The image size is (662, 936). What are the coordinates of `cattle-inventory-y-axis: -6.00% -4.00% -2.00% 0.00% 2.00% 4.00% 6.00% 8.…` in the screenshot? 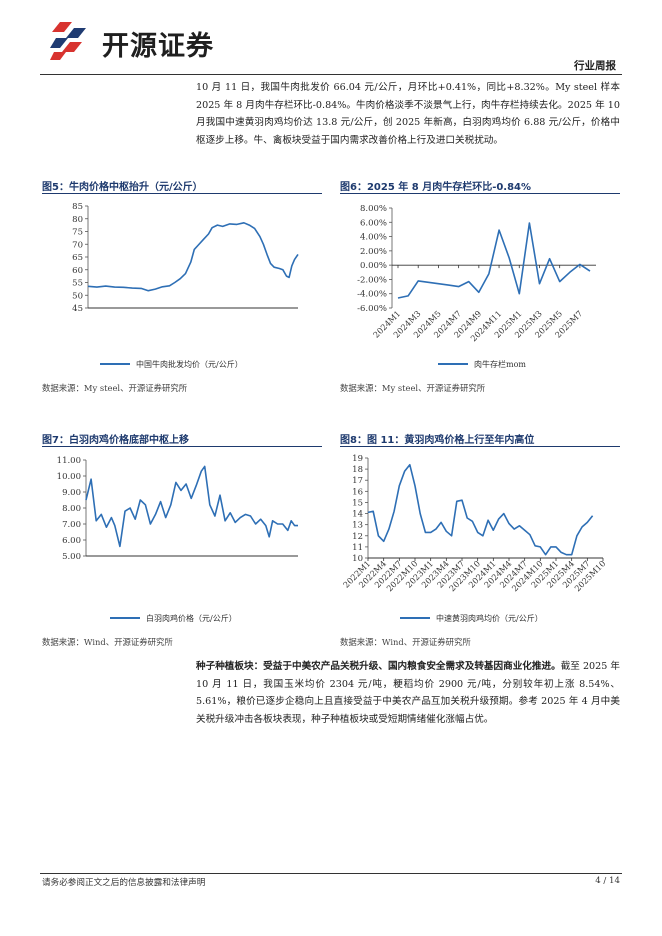 It's located at (375, 259).